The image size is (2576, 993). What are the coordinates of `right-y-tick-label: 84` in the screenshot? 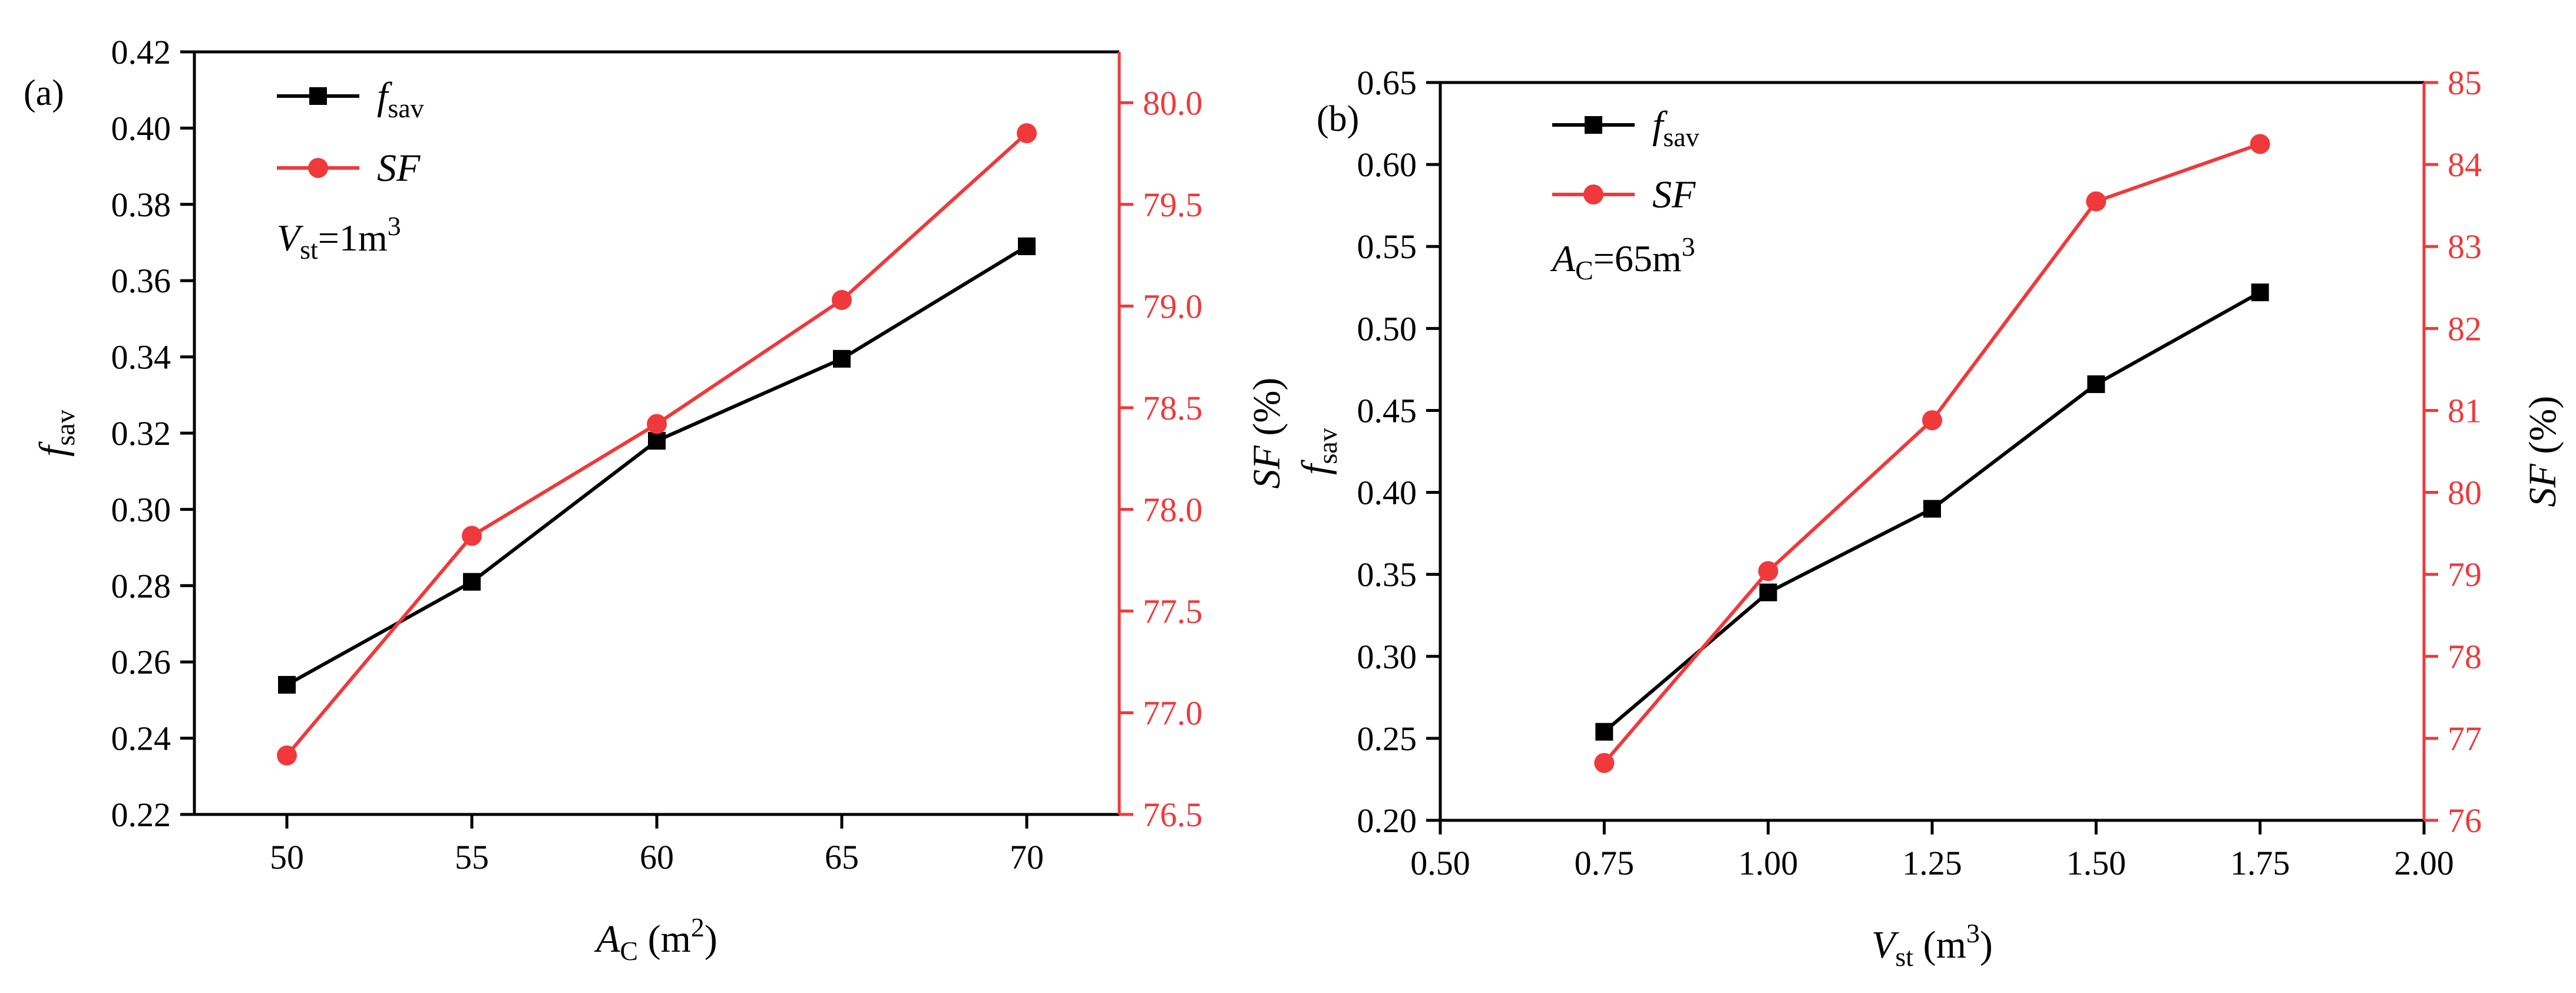 It's located at (2465, 165).